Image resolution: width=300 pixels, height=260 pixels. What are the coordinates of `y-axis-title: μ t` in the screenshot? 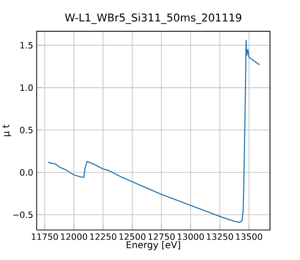 It's located at (7, 130).